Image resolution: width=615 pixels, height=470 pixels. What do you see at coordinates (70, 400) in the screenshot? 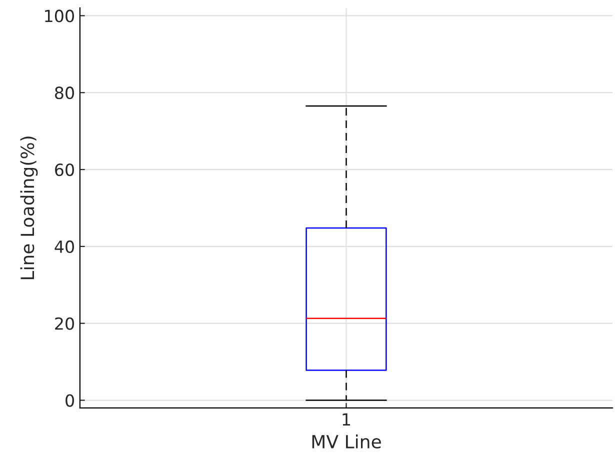
I see `y-tick-label: 0` at bounding box center [70, 400].